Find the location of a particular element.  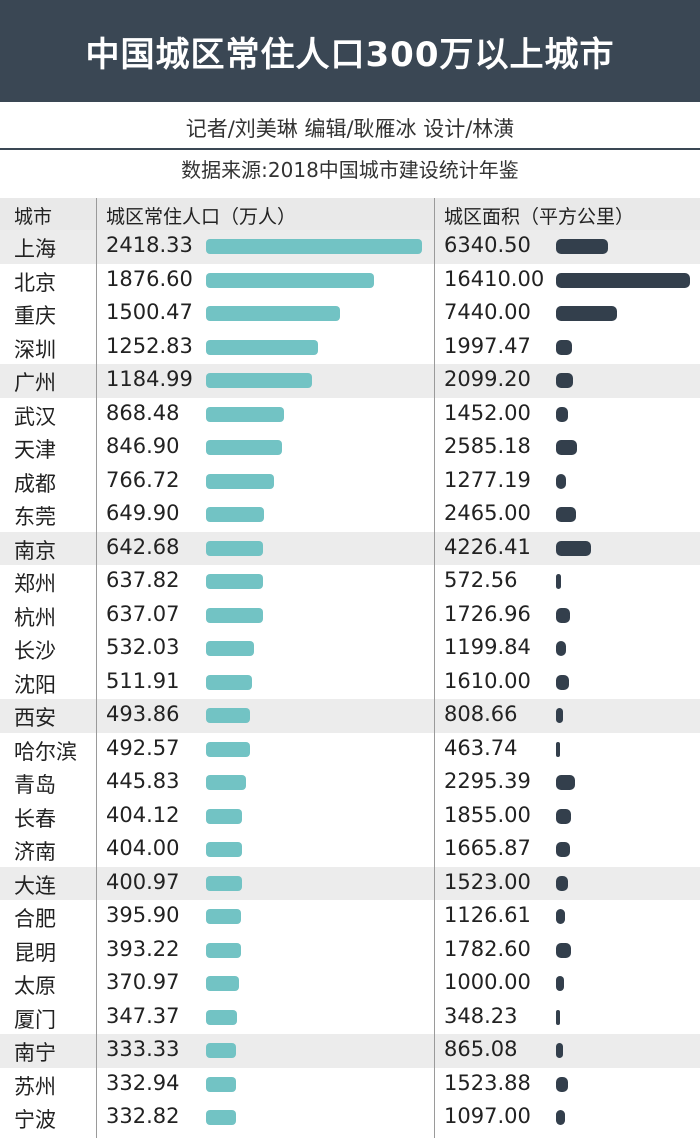

table-row: 成都 766.72 1277.19 is located at coordinates (350, 482).